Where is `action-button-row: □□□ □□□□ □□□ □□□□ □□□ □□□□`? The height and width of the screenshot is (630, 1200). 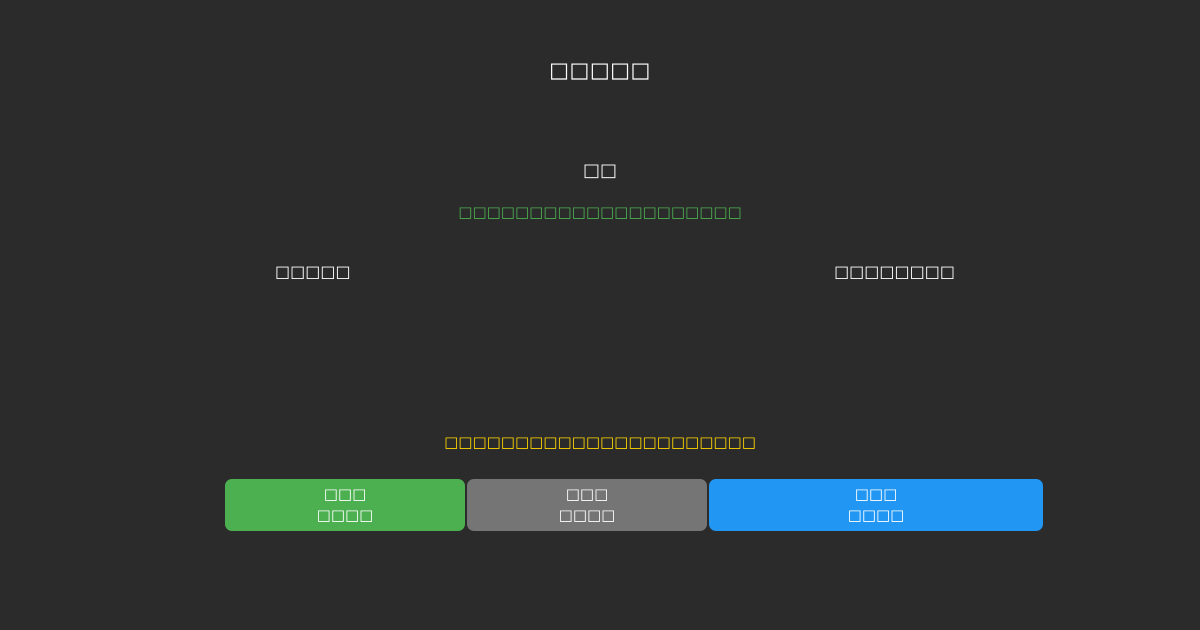
action-button-row: □□□ □□□□ □□□ □□□□ □□□ □□□□ is located at coordinates (634, 505).